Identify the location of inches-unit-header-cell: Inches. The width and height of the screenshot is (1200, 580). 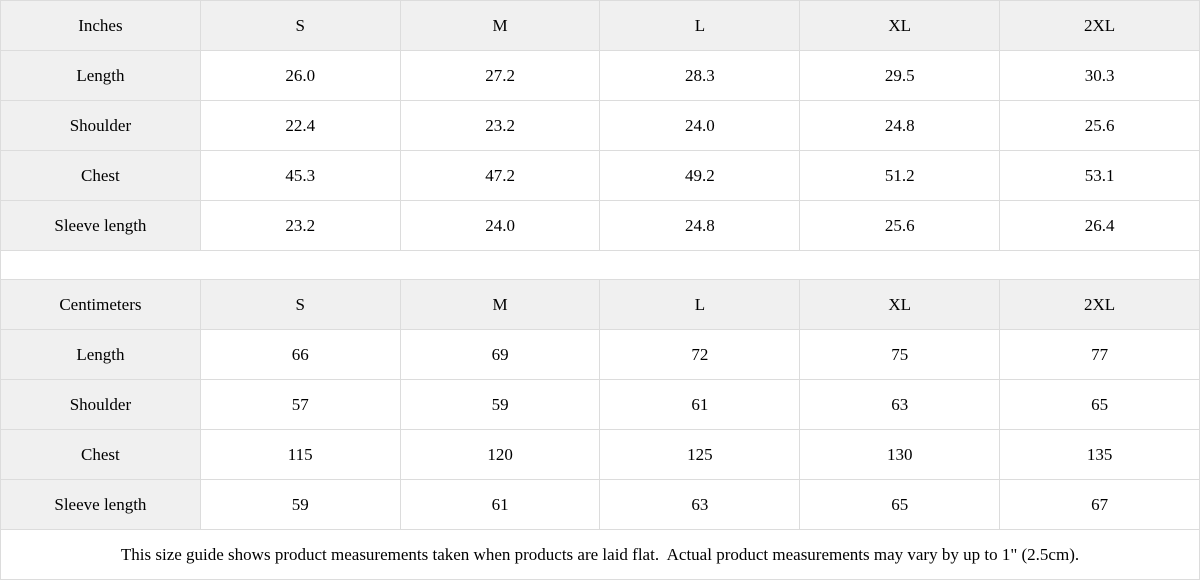
(100, 25).